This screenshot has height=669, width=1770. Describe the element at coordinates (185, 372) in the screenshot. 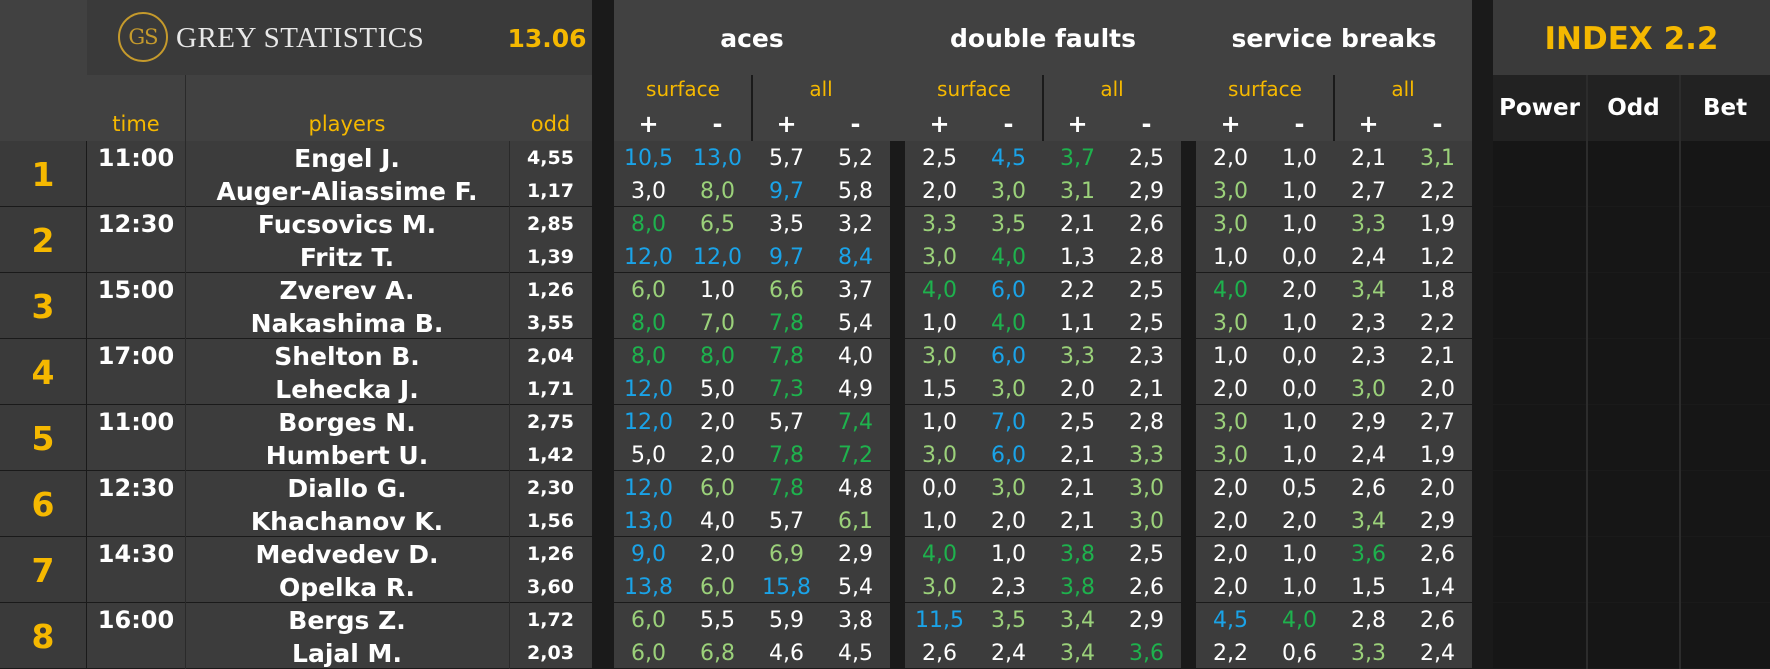

I see `time-divider` at that location.